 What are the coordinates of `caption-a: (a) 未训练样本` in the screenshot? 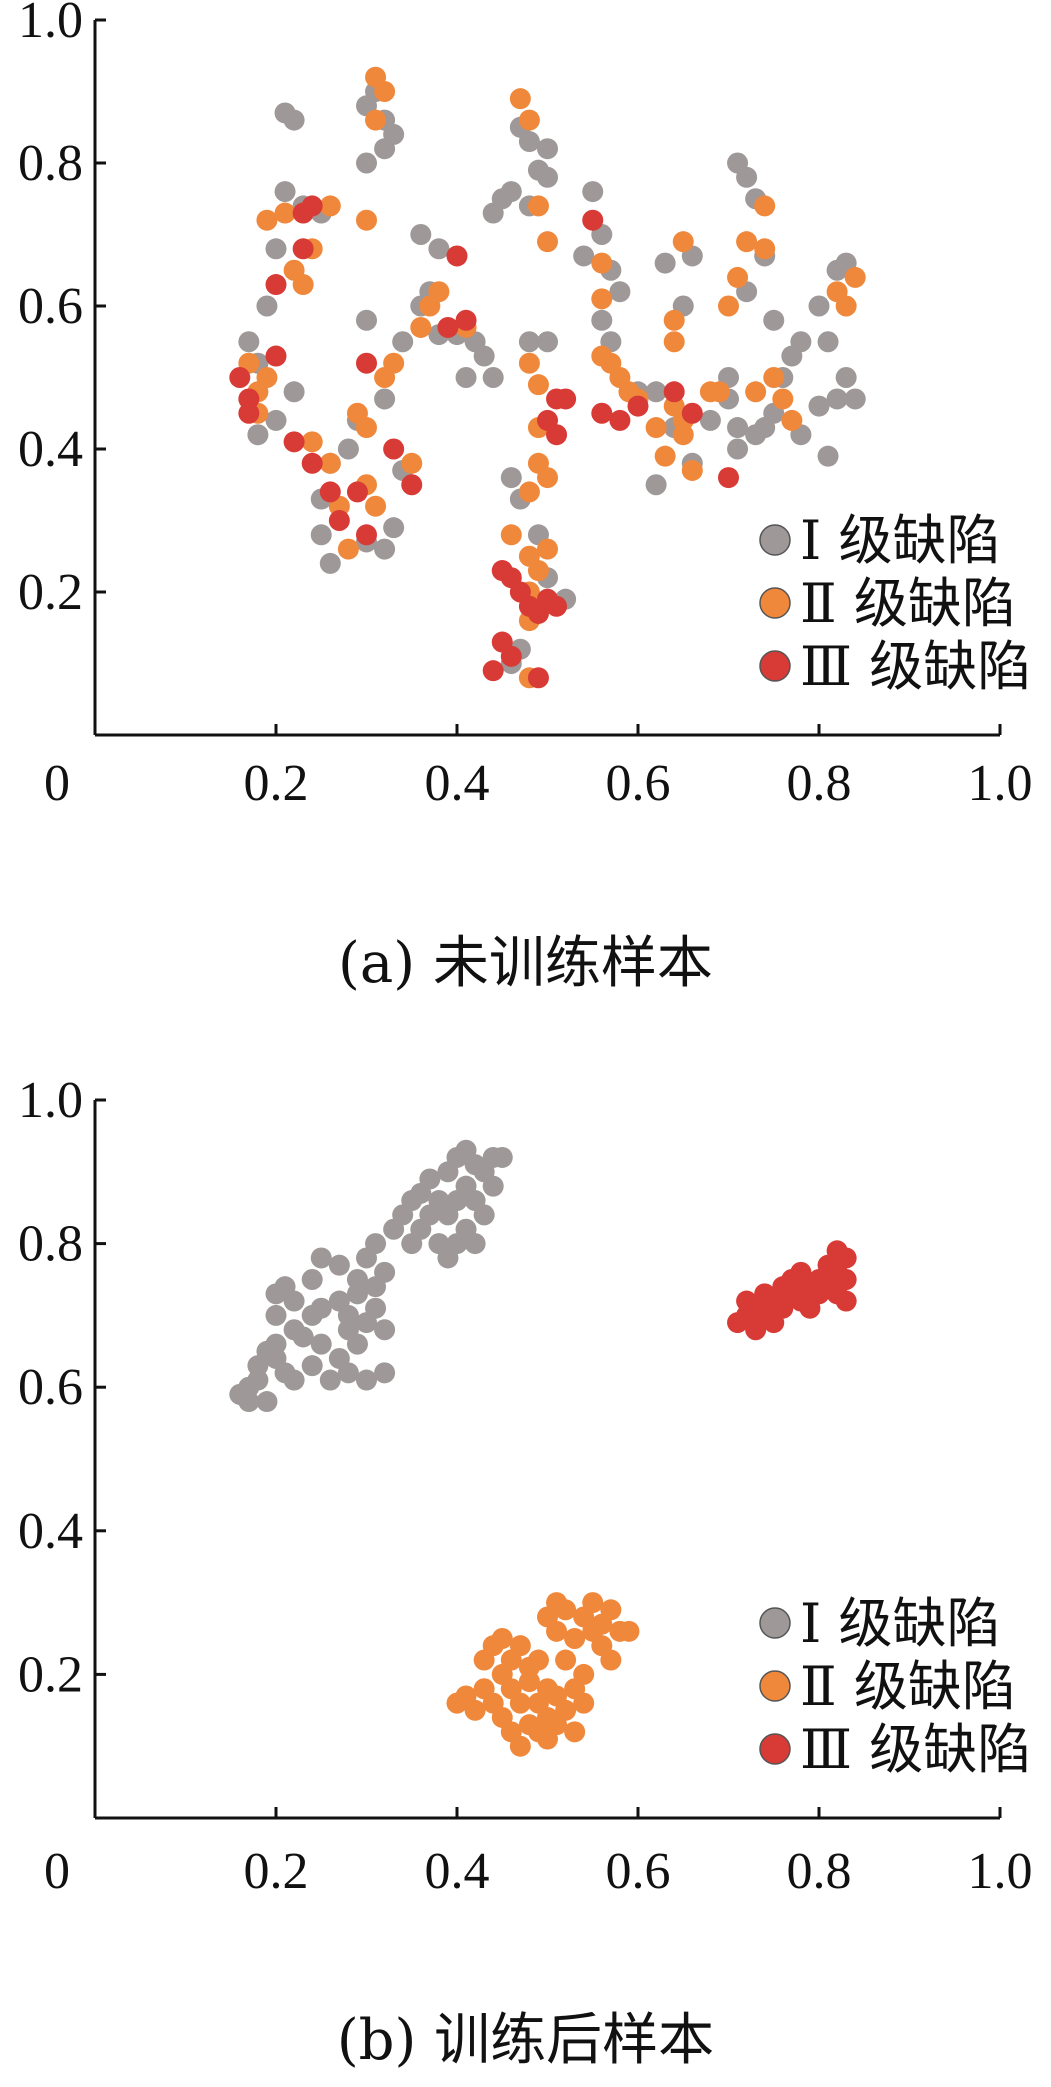 It's located at (525, 963).